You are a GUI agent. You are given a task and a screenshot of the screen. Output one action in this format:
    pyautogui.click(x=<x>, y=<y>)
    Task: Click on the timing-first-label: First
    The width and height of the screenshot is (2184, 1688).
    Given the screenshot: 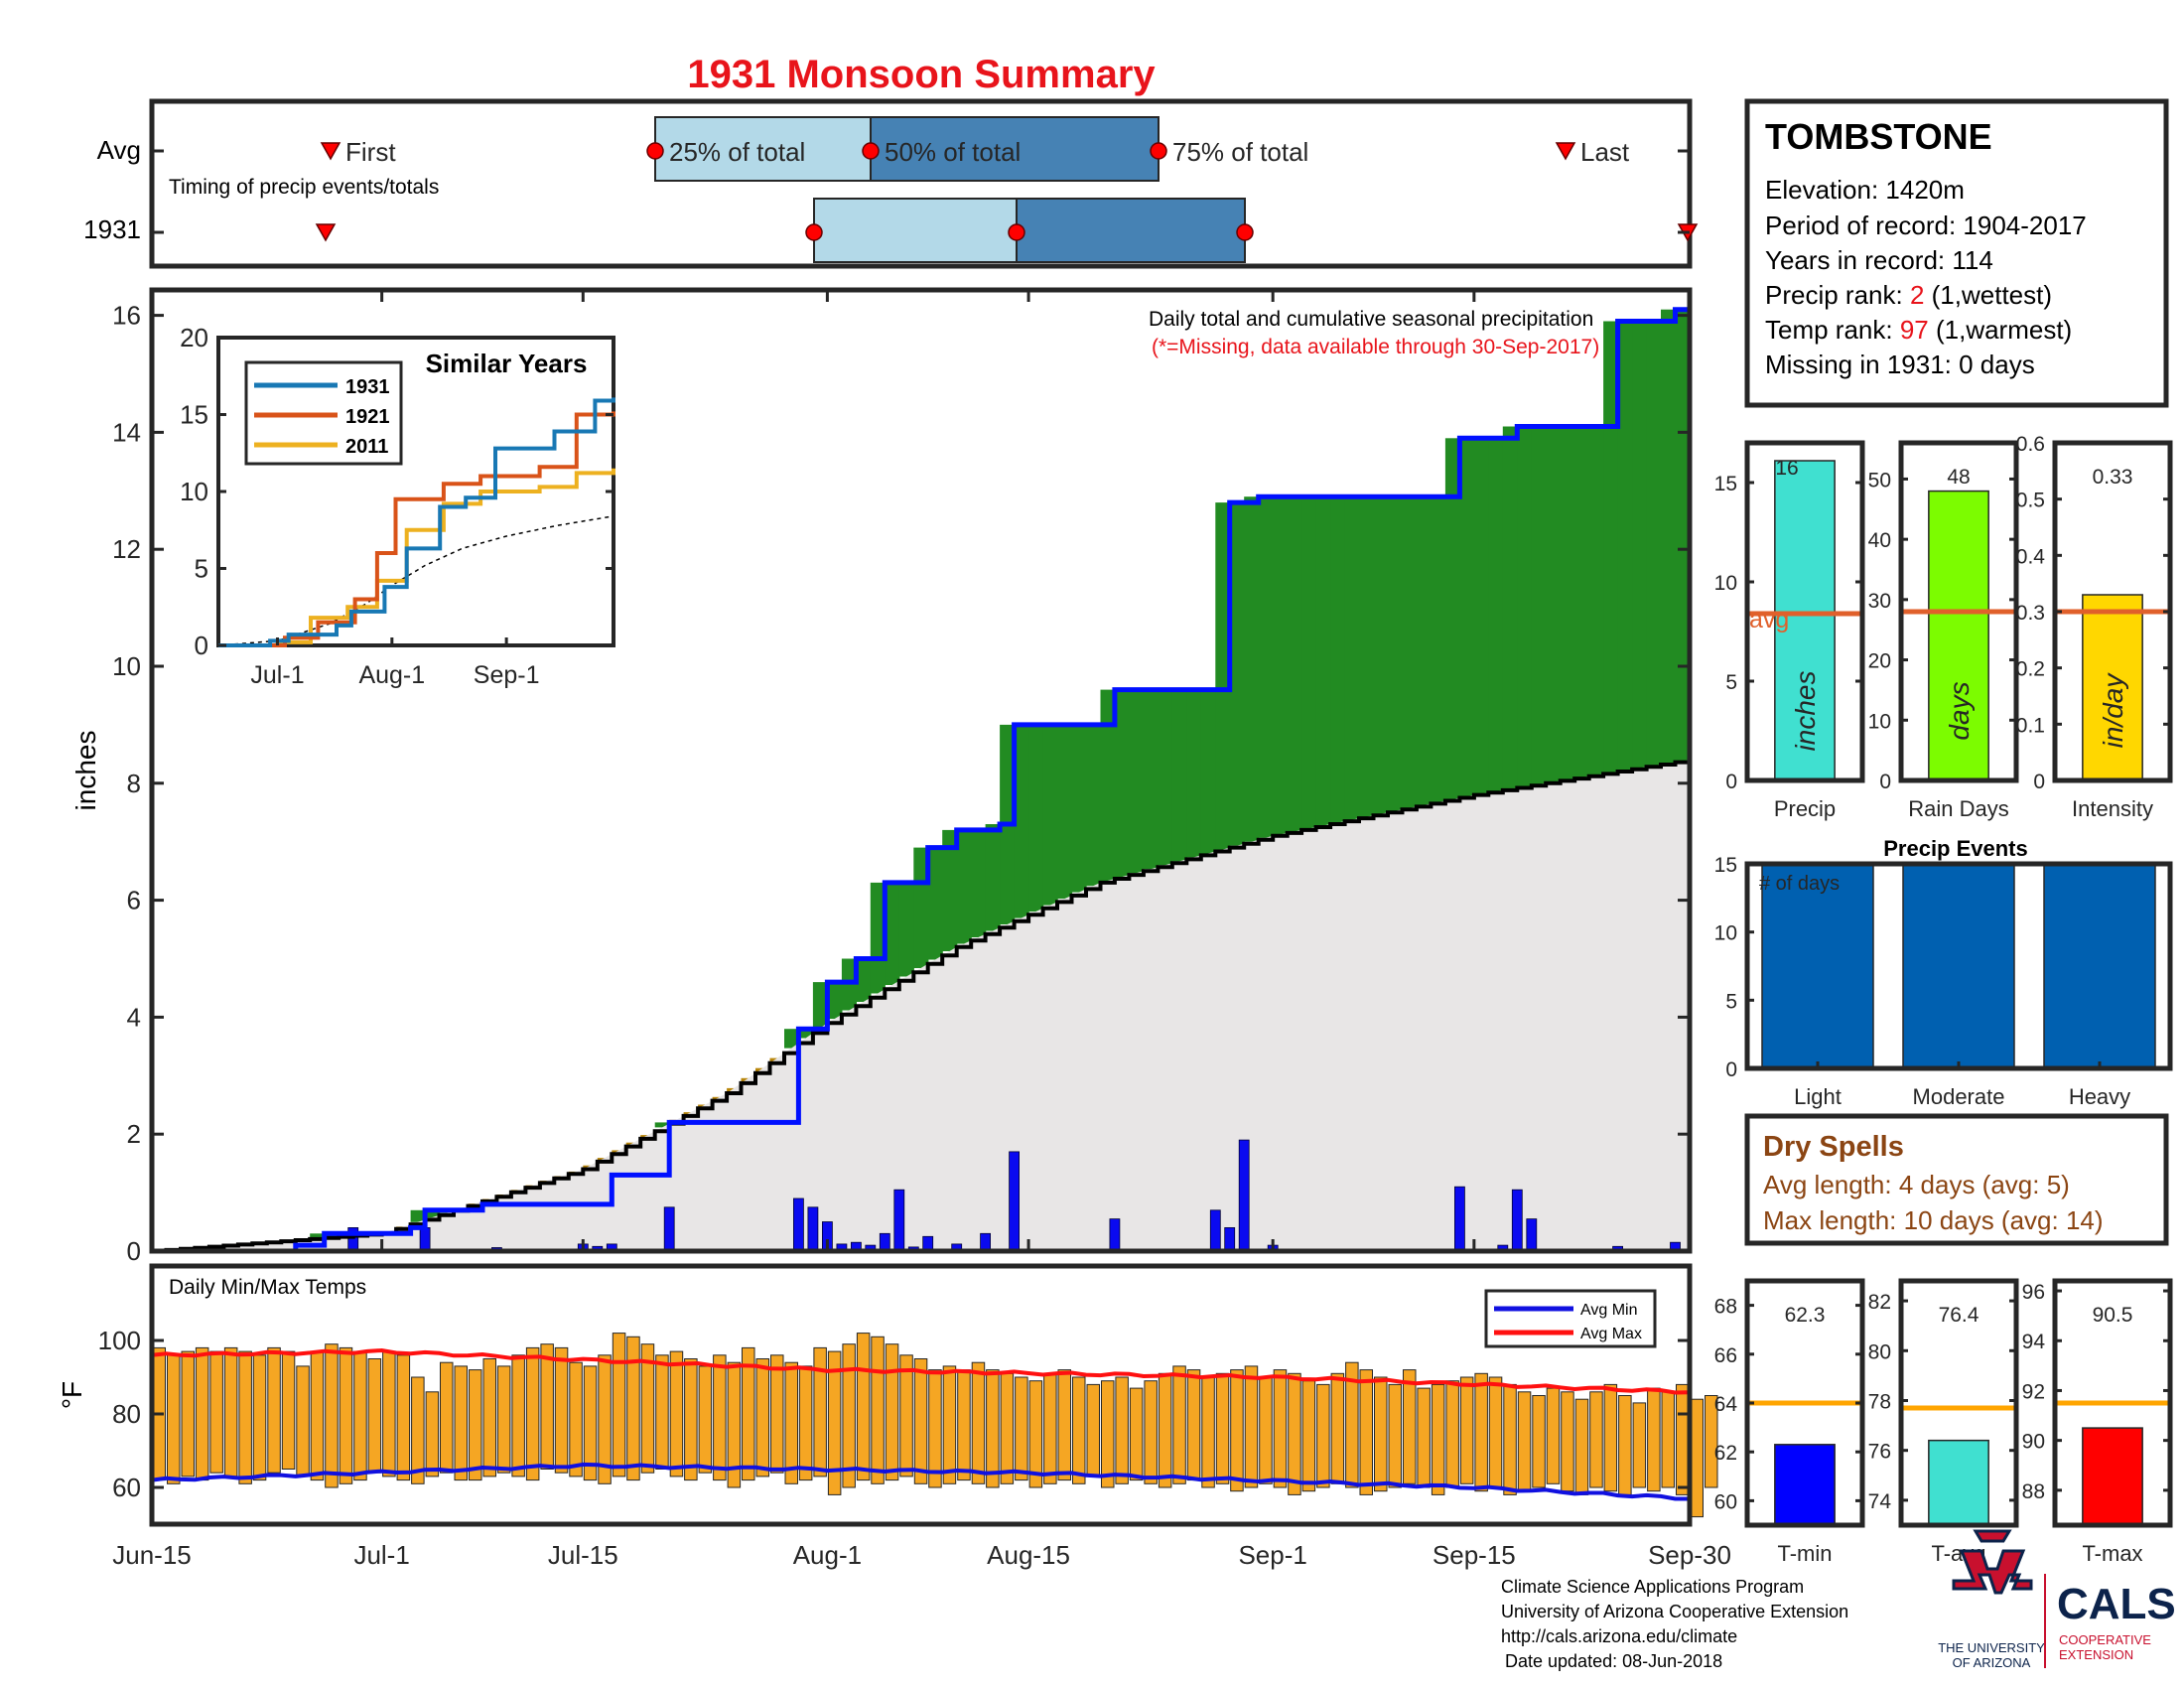 What is the action you would take?
    pyautogui.click(x=370, y=152)
    